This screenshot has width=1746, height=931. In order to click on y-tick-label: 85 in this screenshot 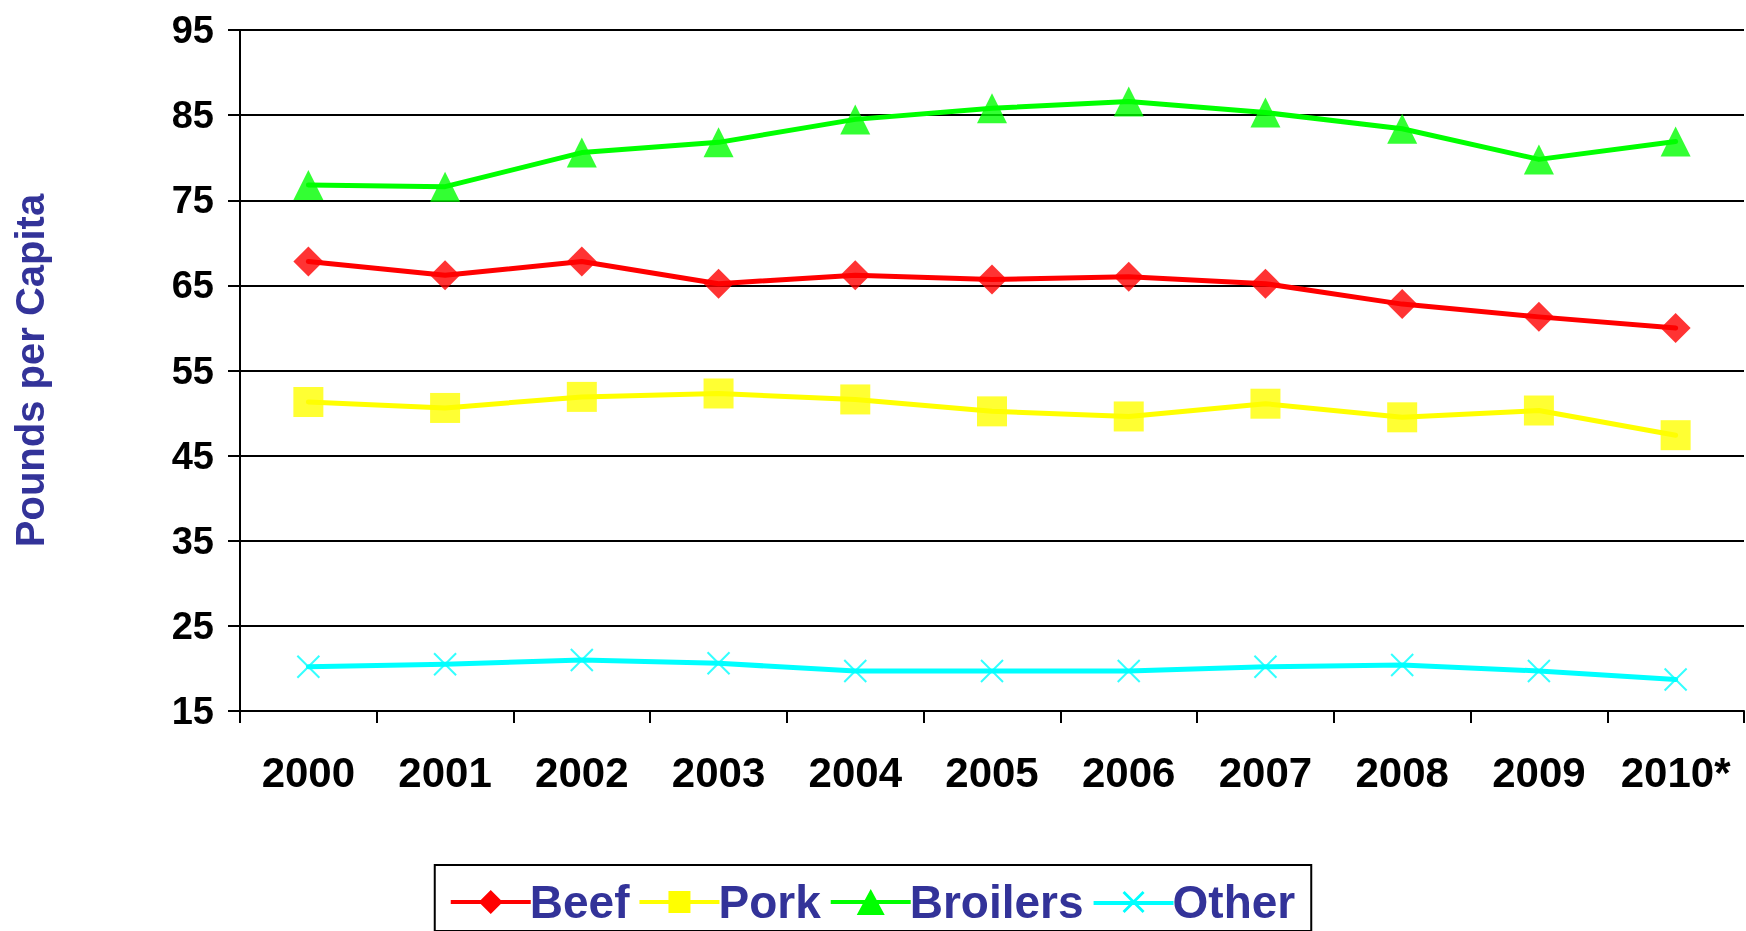, I will do `click(192, 115)`.